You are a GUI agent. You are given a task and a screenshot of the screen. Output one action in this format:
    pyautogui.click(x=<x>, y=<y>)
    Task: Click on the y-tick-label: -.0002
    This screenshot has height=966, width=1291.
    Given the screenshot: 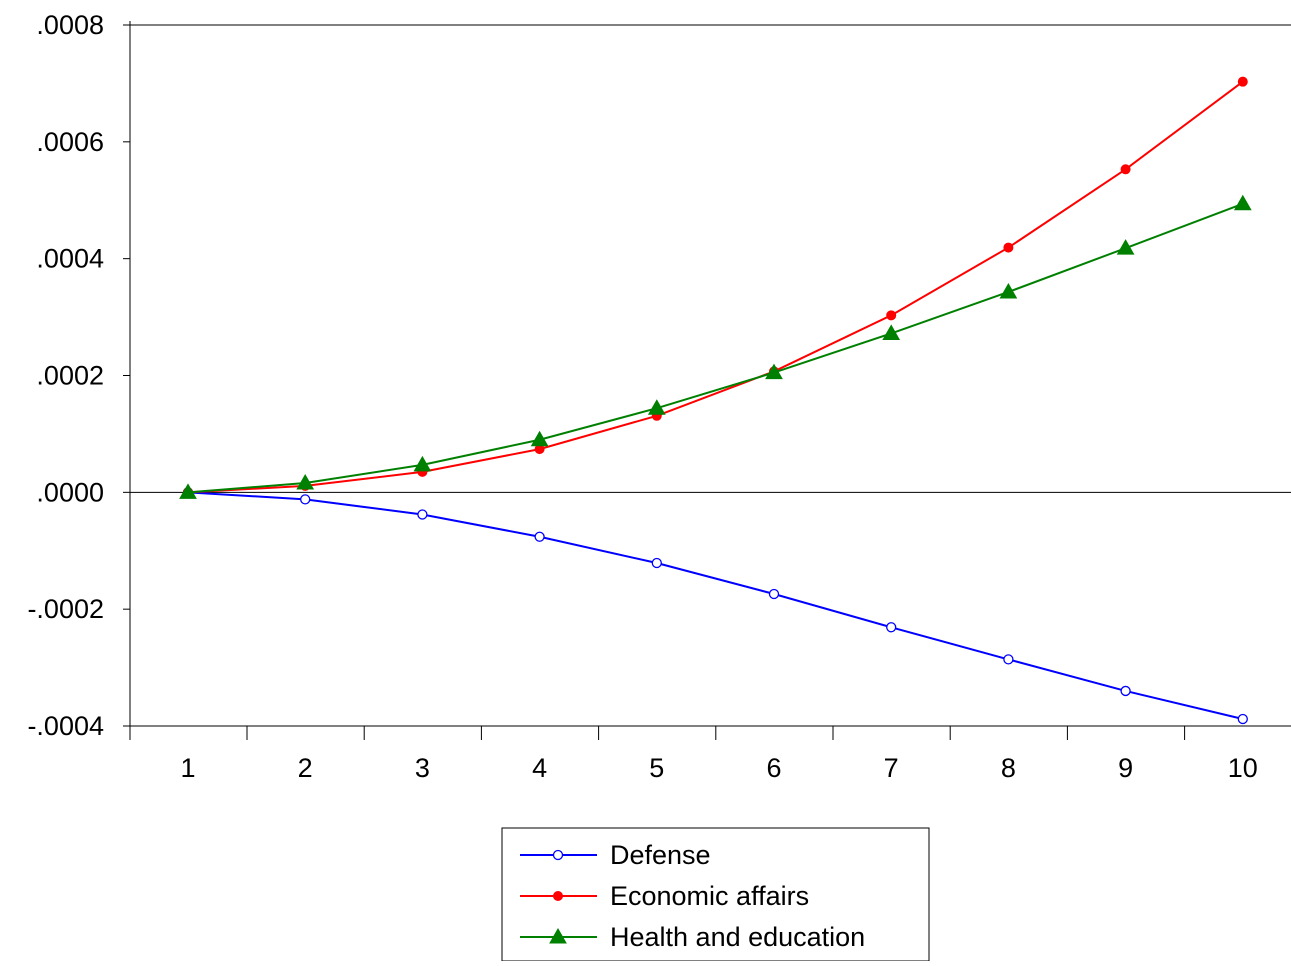 What is the action you would take?
    pyautogui.click(x=65, y=609)
    